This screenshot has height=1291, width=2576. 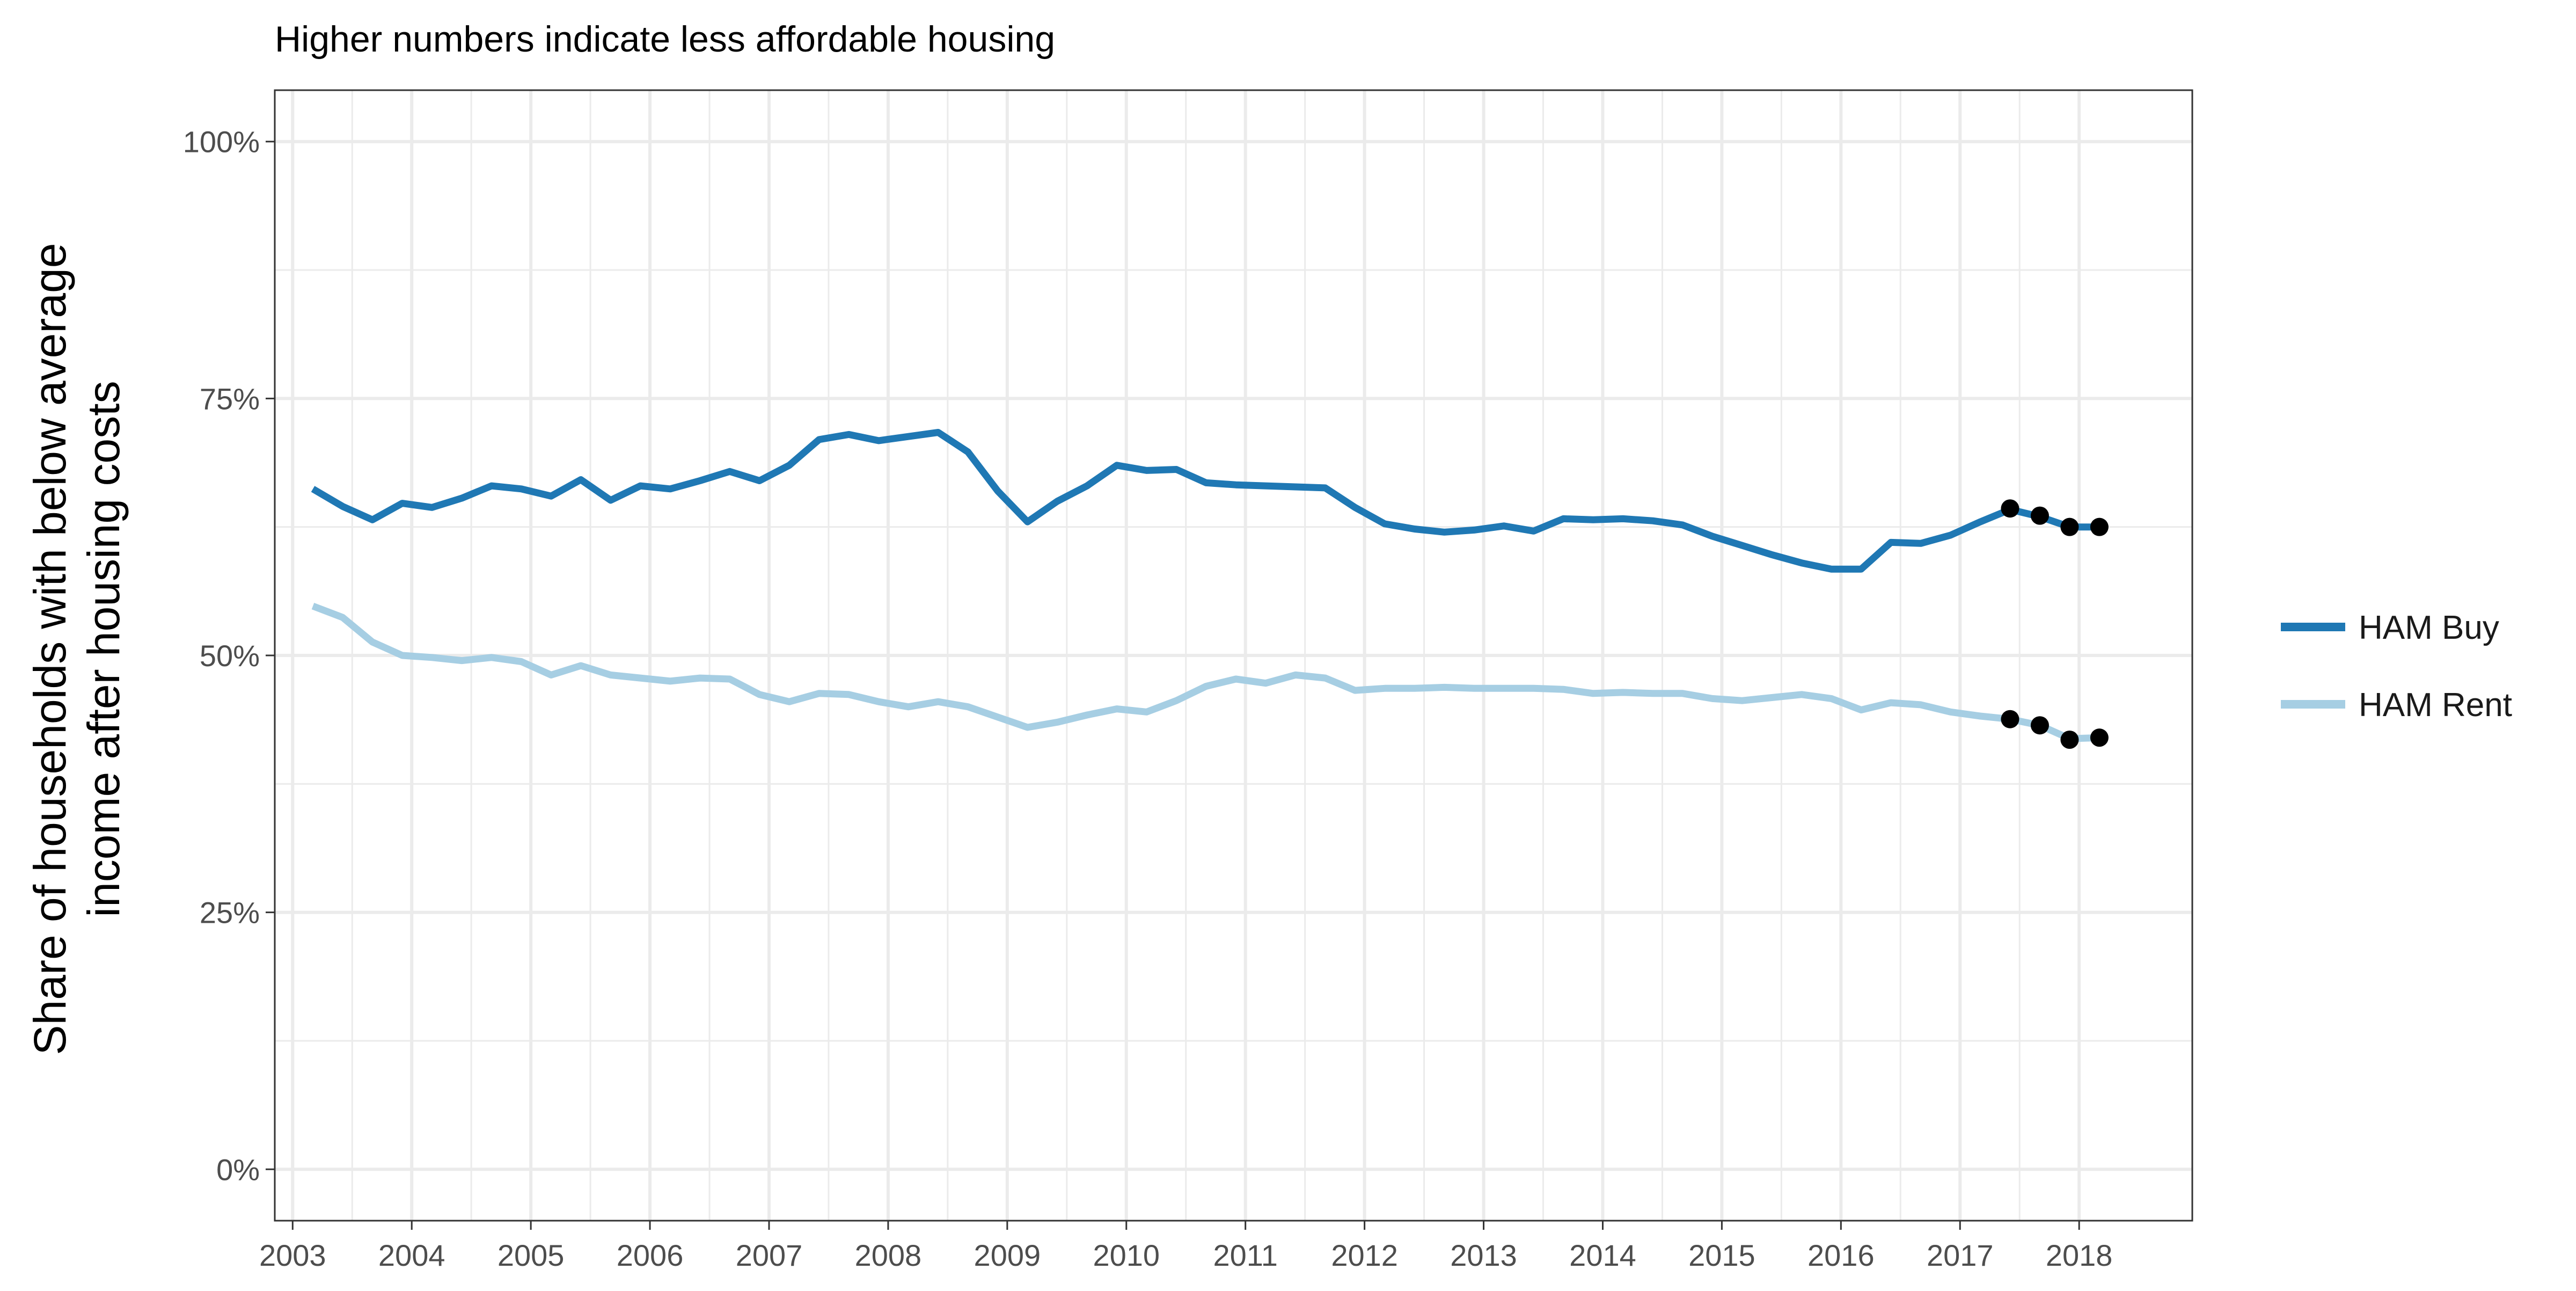 What do you see at coordinates (1205, 672) in the screenshot?
I see `series-line-ham-rent` at bounding box center [1205, 672].